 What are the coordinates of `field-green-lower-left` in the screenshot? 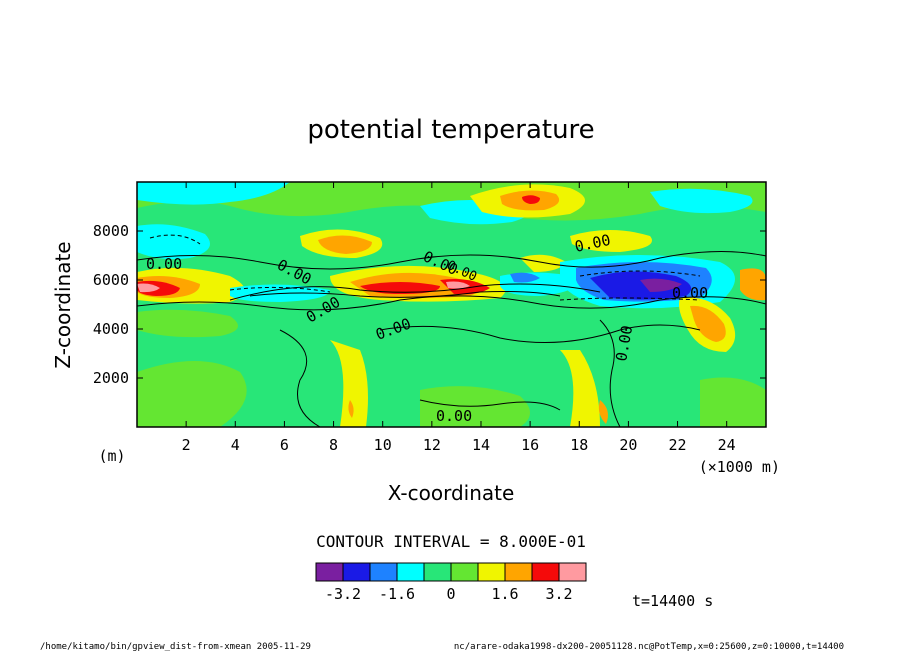 It's located at (187, 323).